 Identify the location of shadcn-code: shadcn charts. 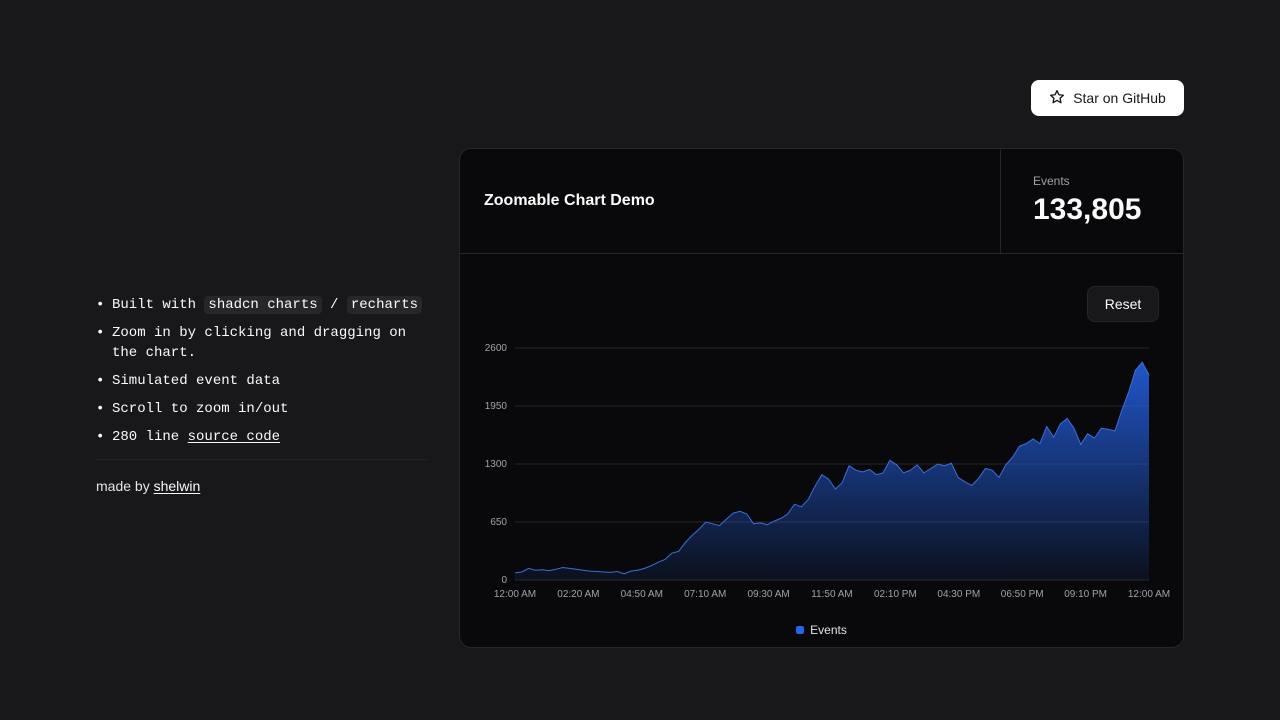
(263, 305).